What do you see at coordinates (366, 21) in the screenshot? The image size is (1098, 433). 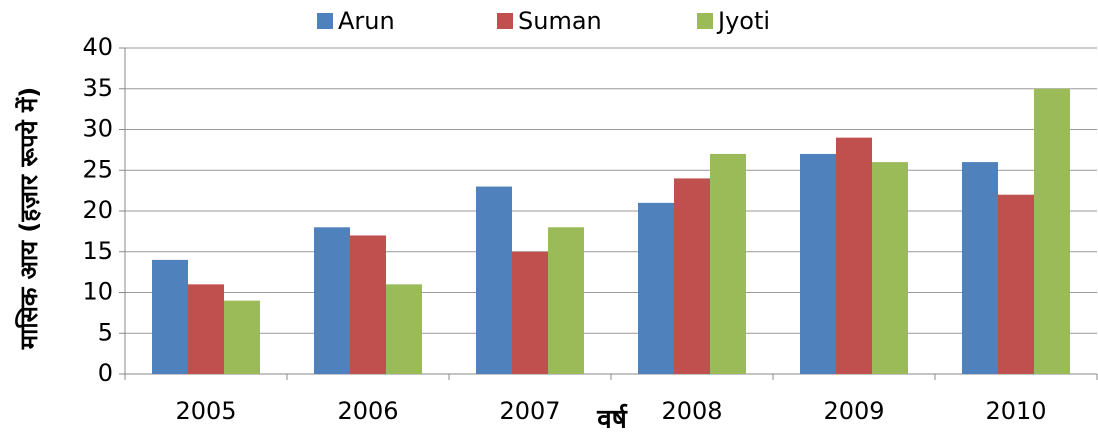 I see `legend-label: Arun` at bounding box center [366, 21].